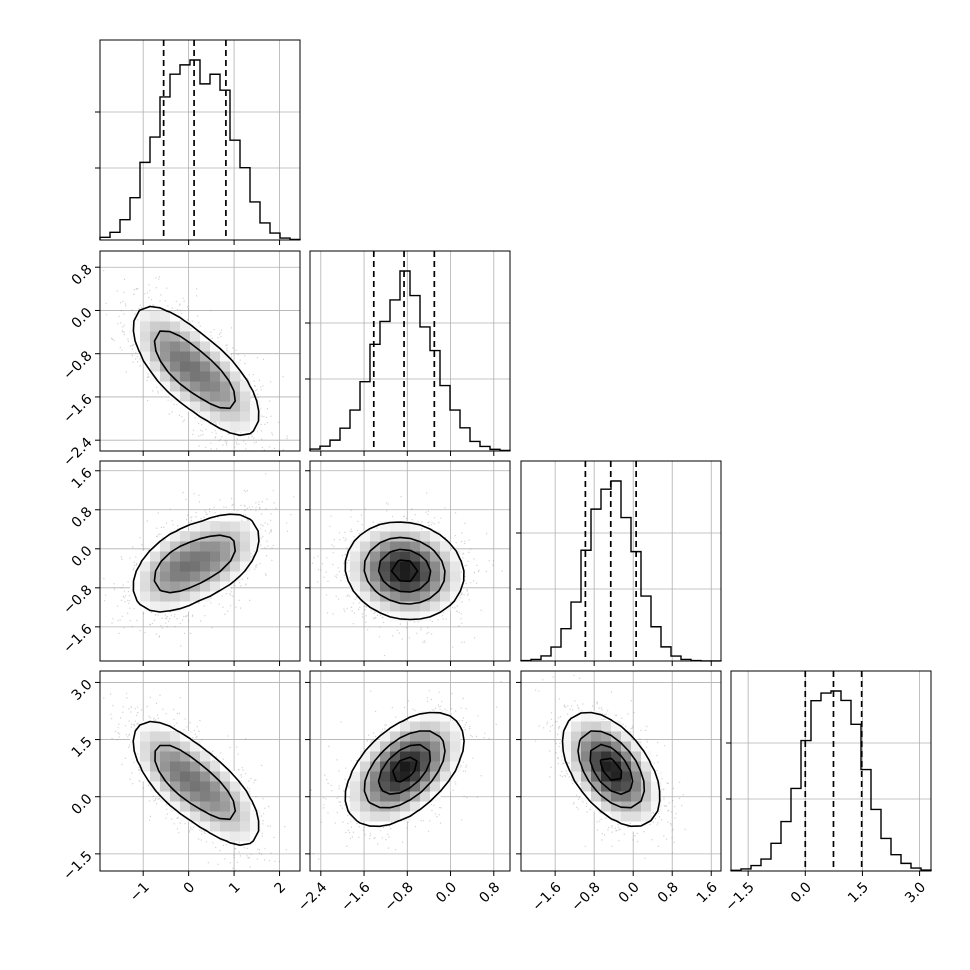 Image resolution: width=970 pixels, height=970 pixels. I want to click on panel-frame, so click(410, 771).